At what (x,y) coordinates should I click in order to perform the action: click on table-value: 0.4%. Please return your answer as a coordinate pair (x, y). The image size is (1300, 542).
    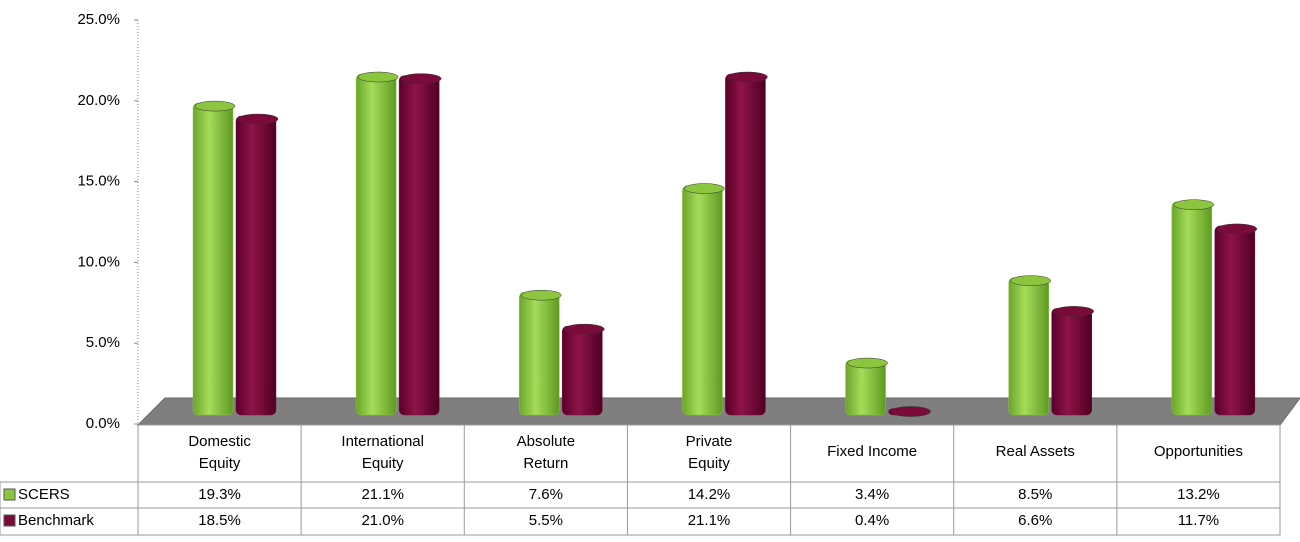
    Looking at the image, I should click on (872, 520).